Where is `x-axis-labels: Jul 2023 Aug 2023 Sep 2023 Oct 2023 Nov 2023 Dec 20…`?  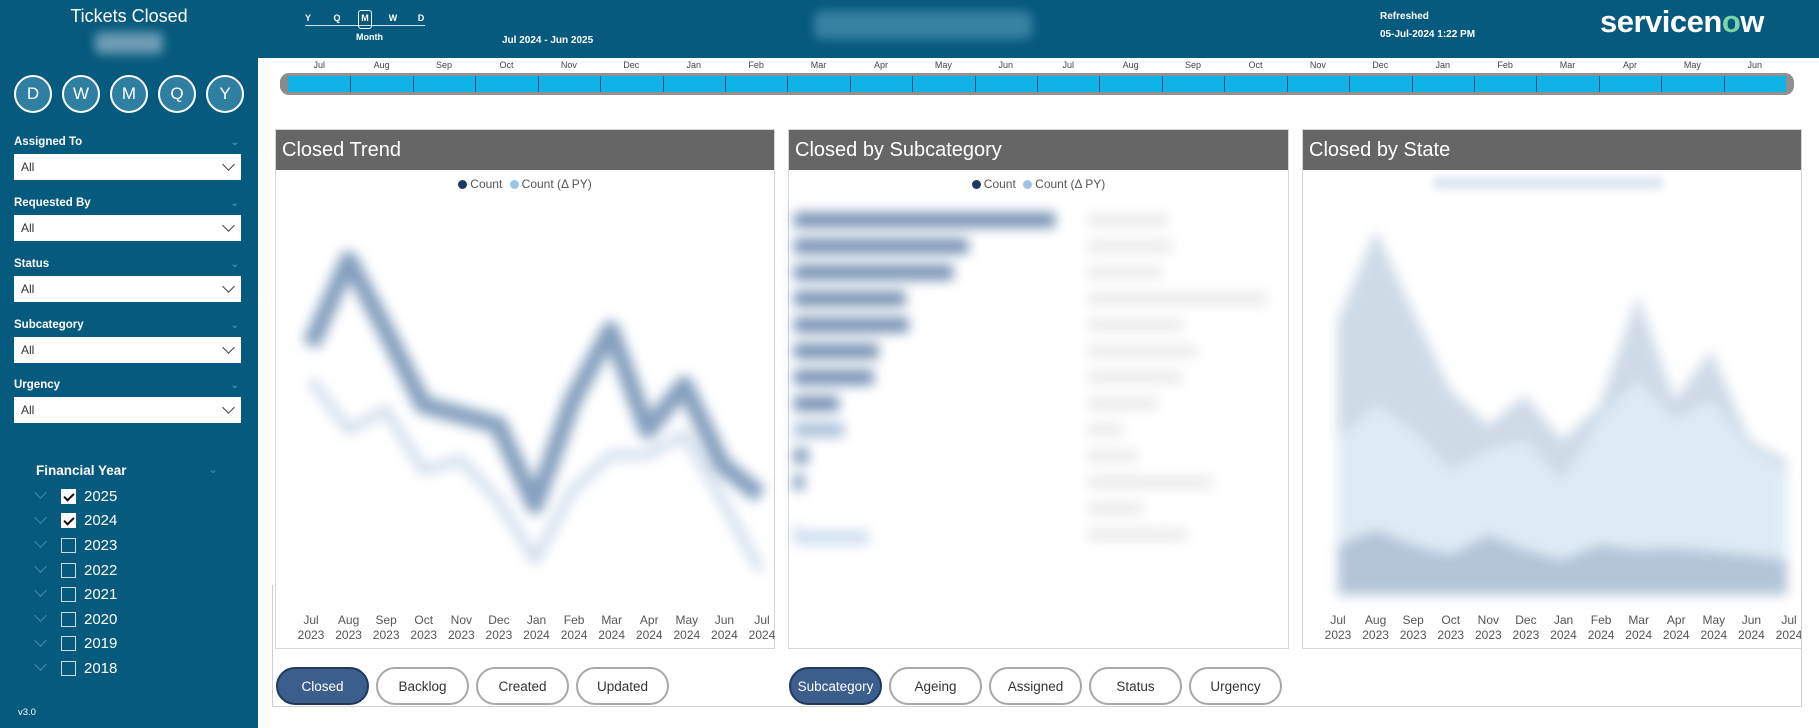
x-axis-labels: Jul 2023 Aug 2023 Sep 2023 Oct 2023 Nov 2023 Dec 20… is located at coordinates (1553, 630).